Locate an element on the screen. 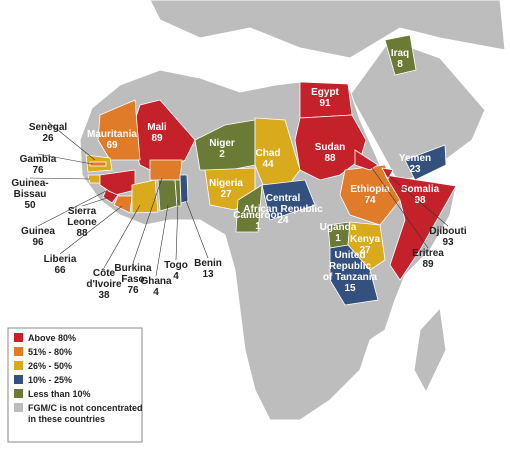  country-value: 50 is located at coordinates (30, 205).